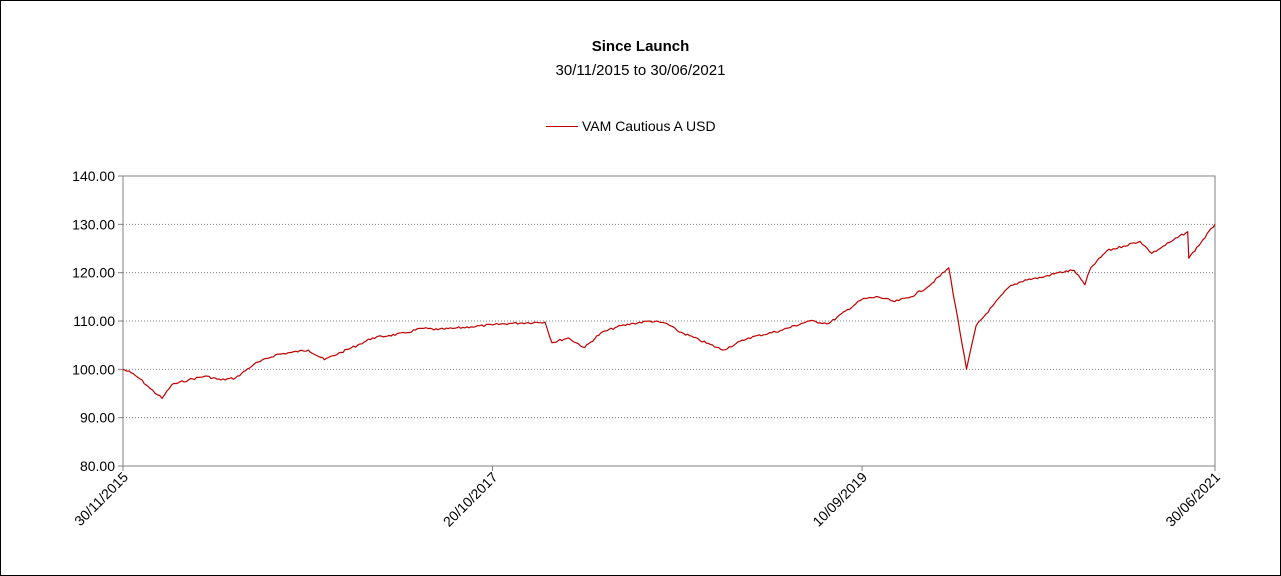  What do you see at coordinates (470, 499) in the screenshot?
I see `x-tick-label: 20/10/2017` at bounding box center [470, 499].